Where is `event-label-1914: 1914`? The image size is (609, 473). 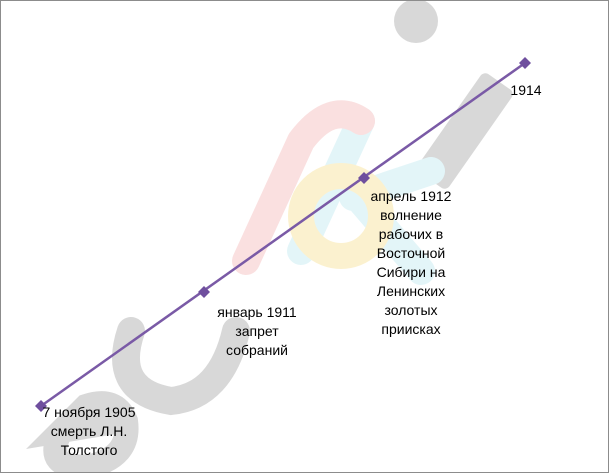
event-label-1914: 1914 is located at coordinates (526, 90).